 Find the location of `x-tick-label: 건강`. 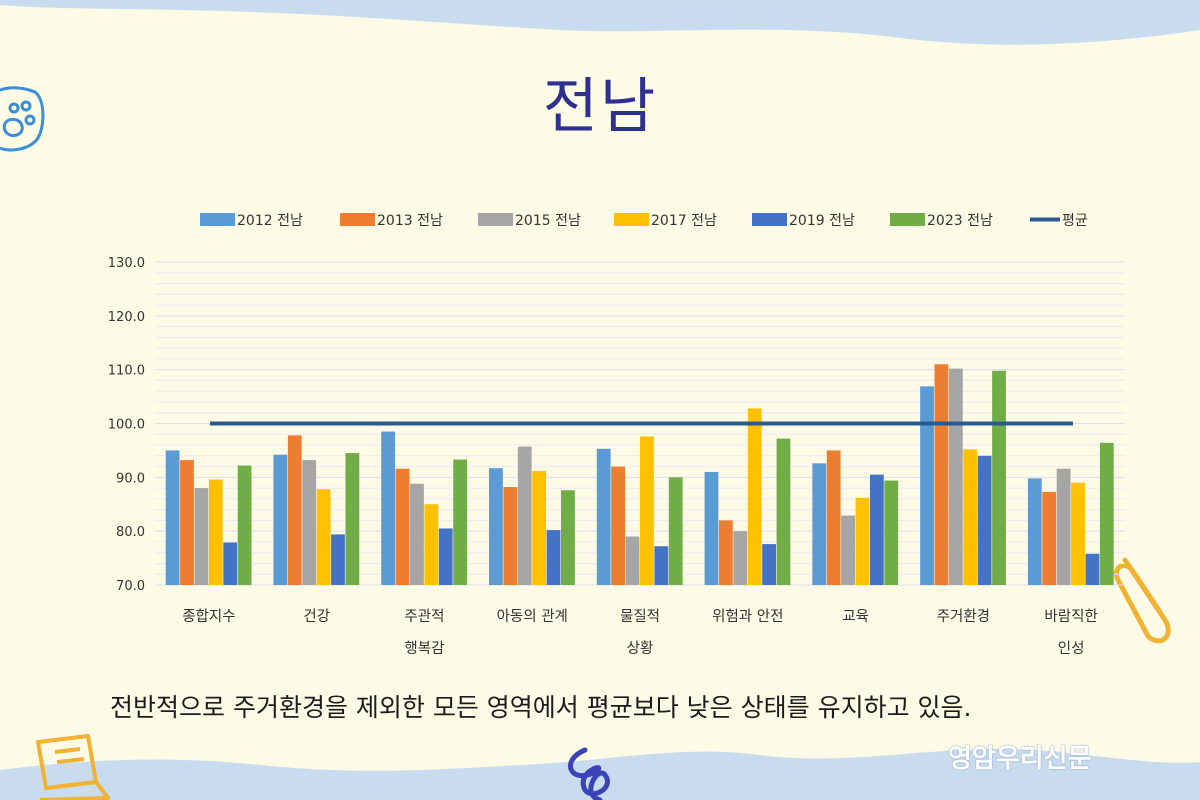

x-tick-label: 건강 is located at coordinates (316, 616).